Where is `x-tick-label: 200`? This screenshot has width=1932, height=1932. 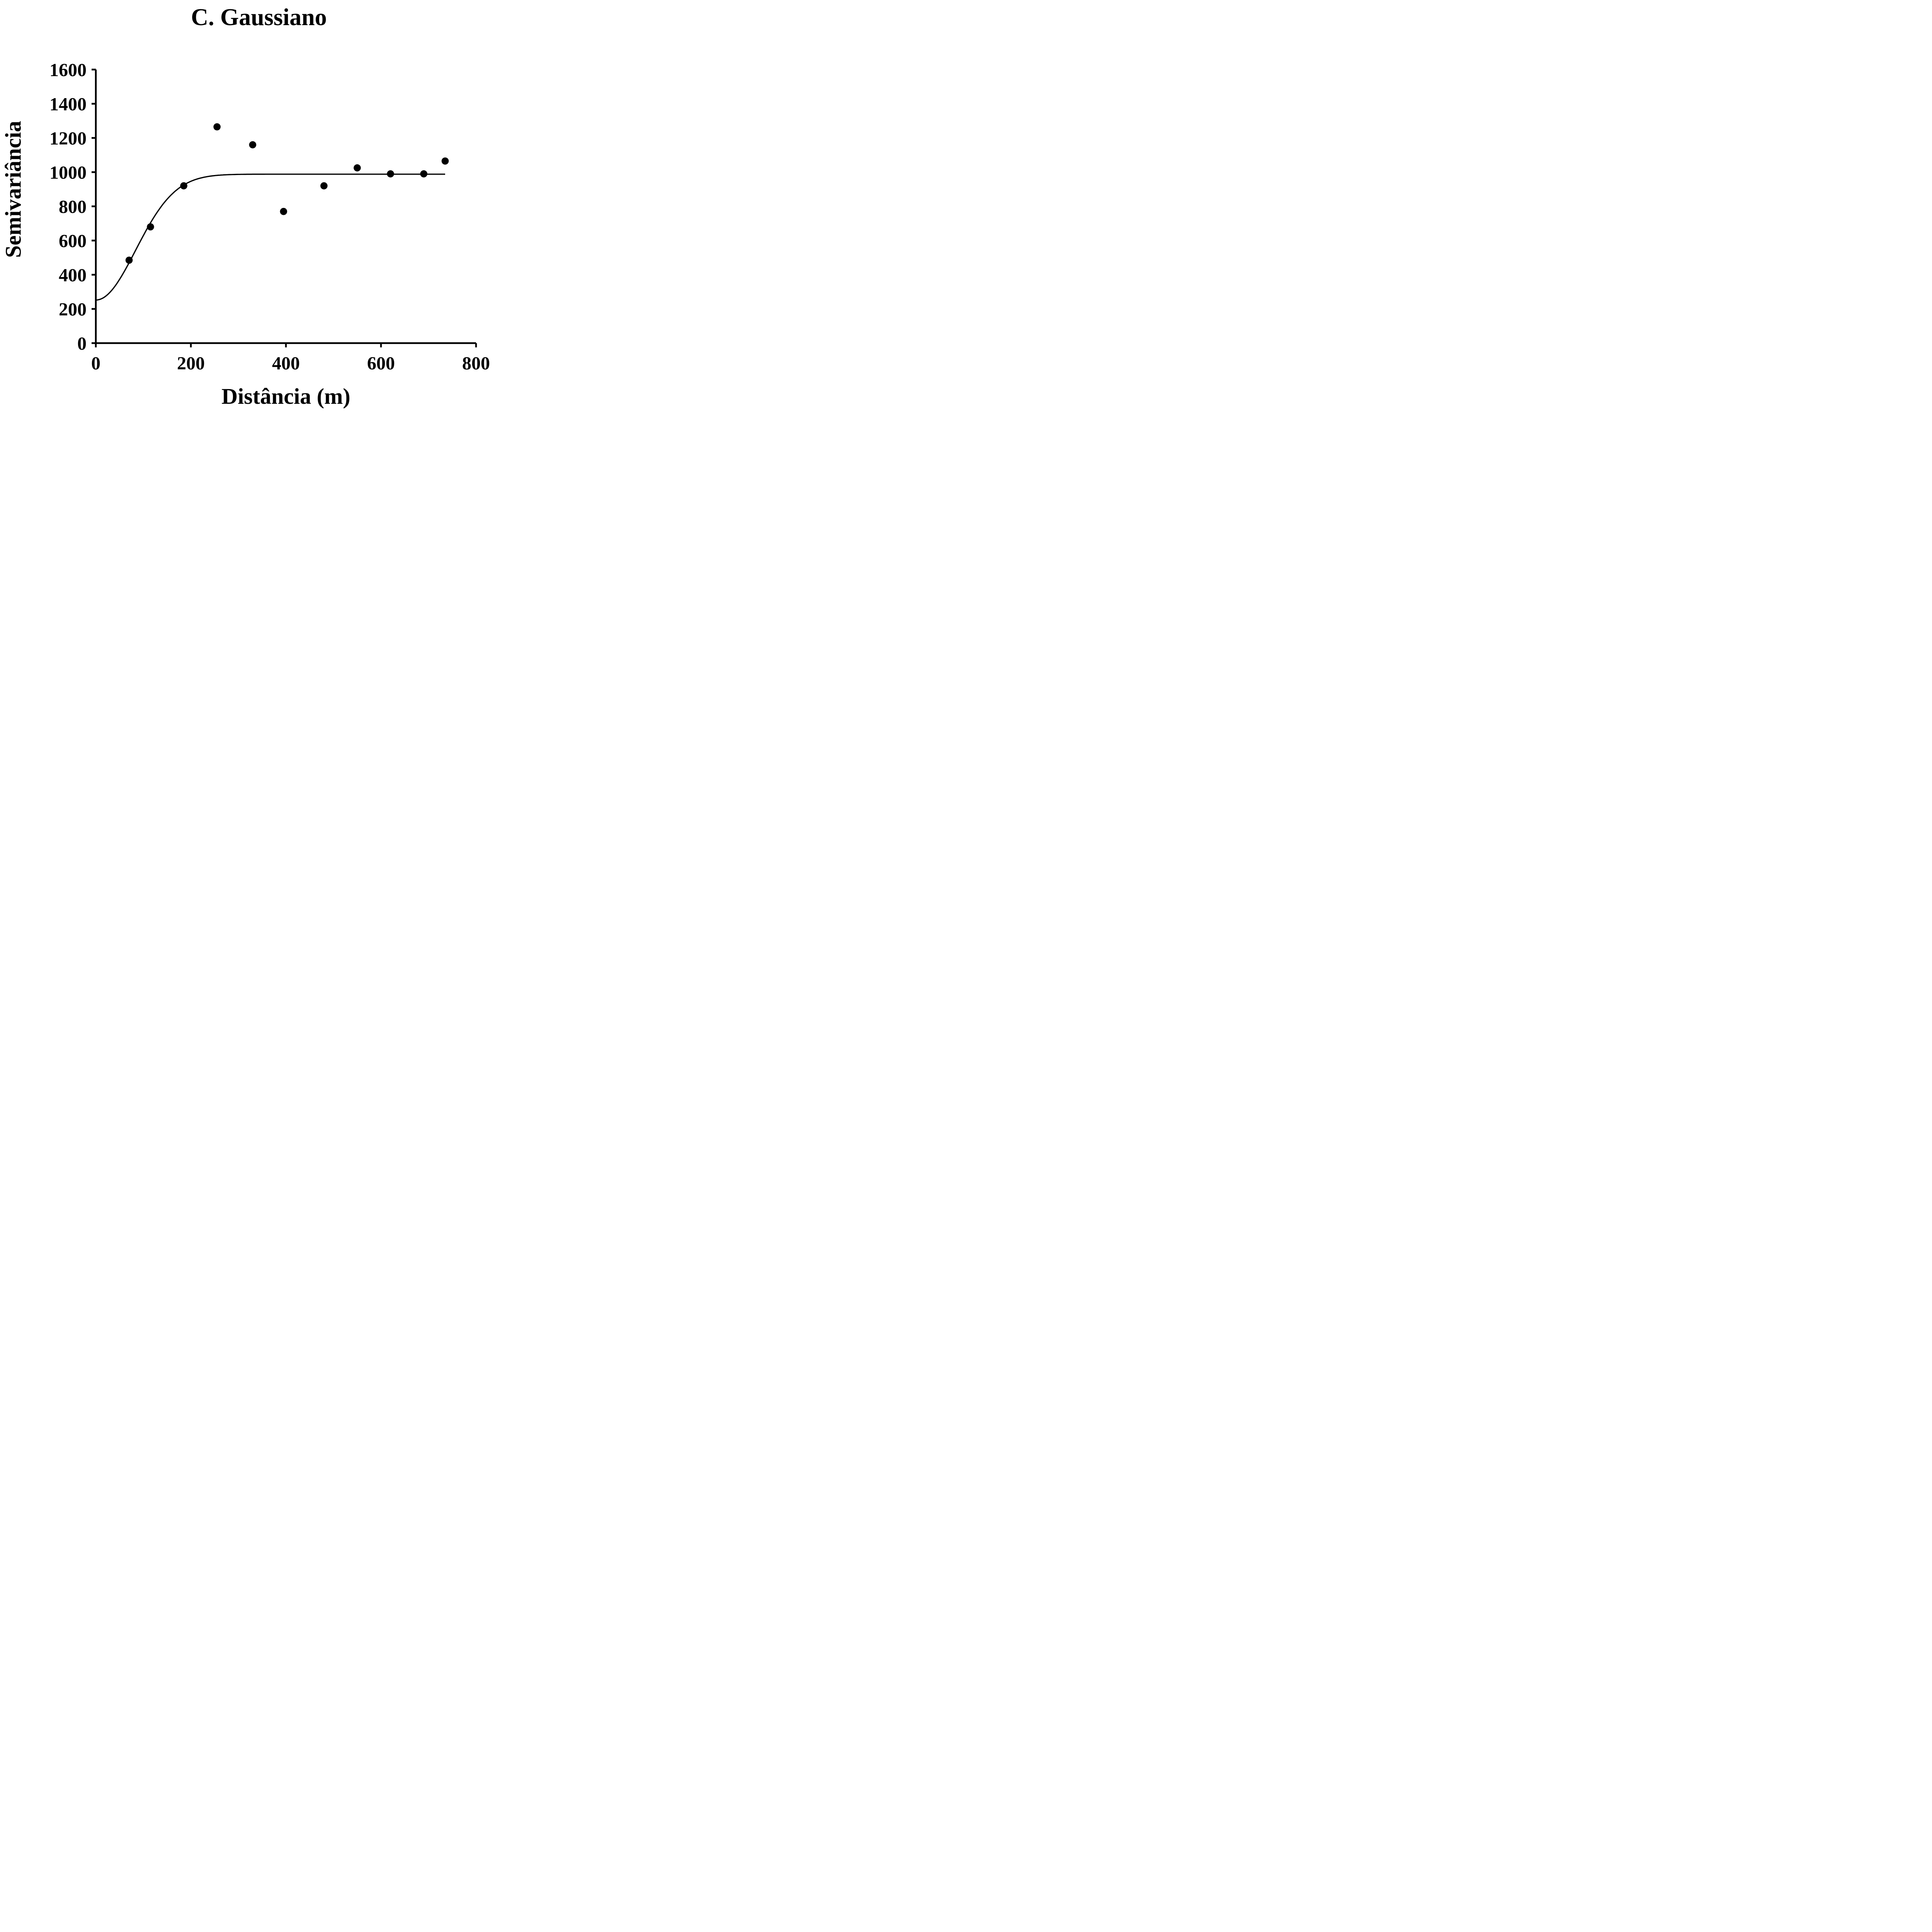 x-tick-label: 200 is located at coordinates (191, 364).